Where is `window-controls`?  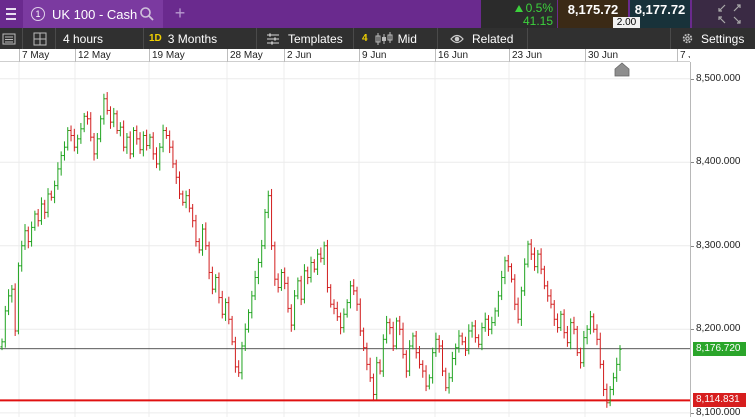 window-controls is located at coordinates (723, 14).